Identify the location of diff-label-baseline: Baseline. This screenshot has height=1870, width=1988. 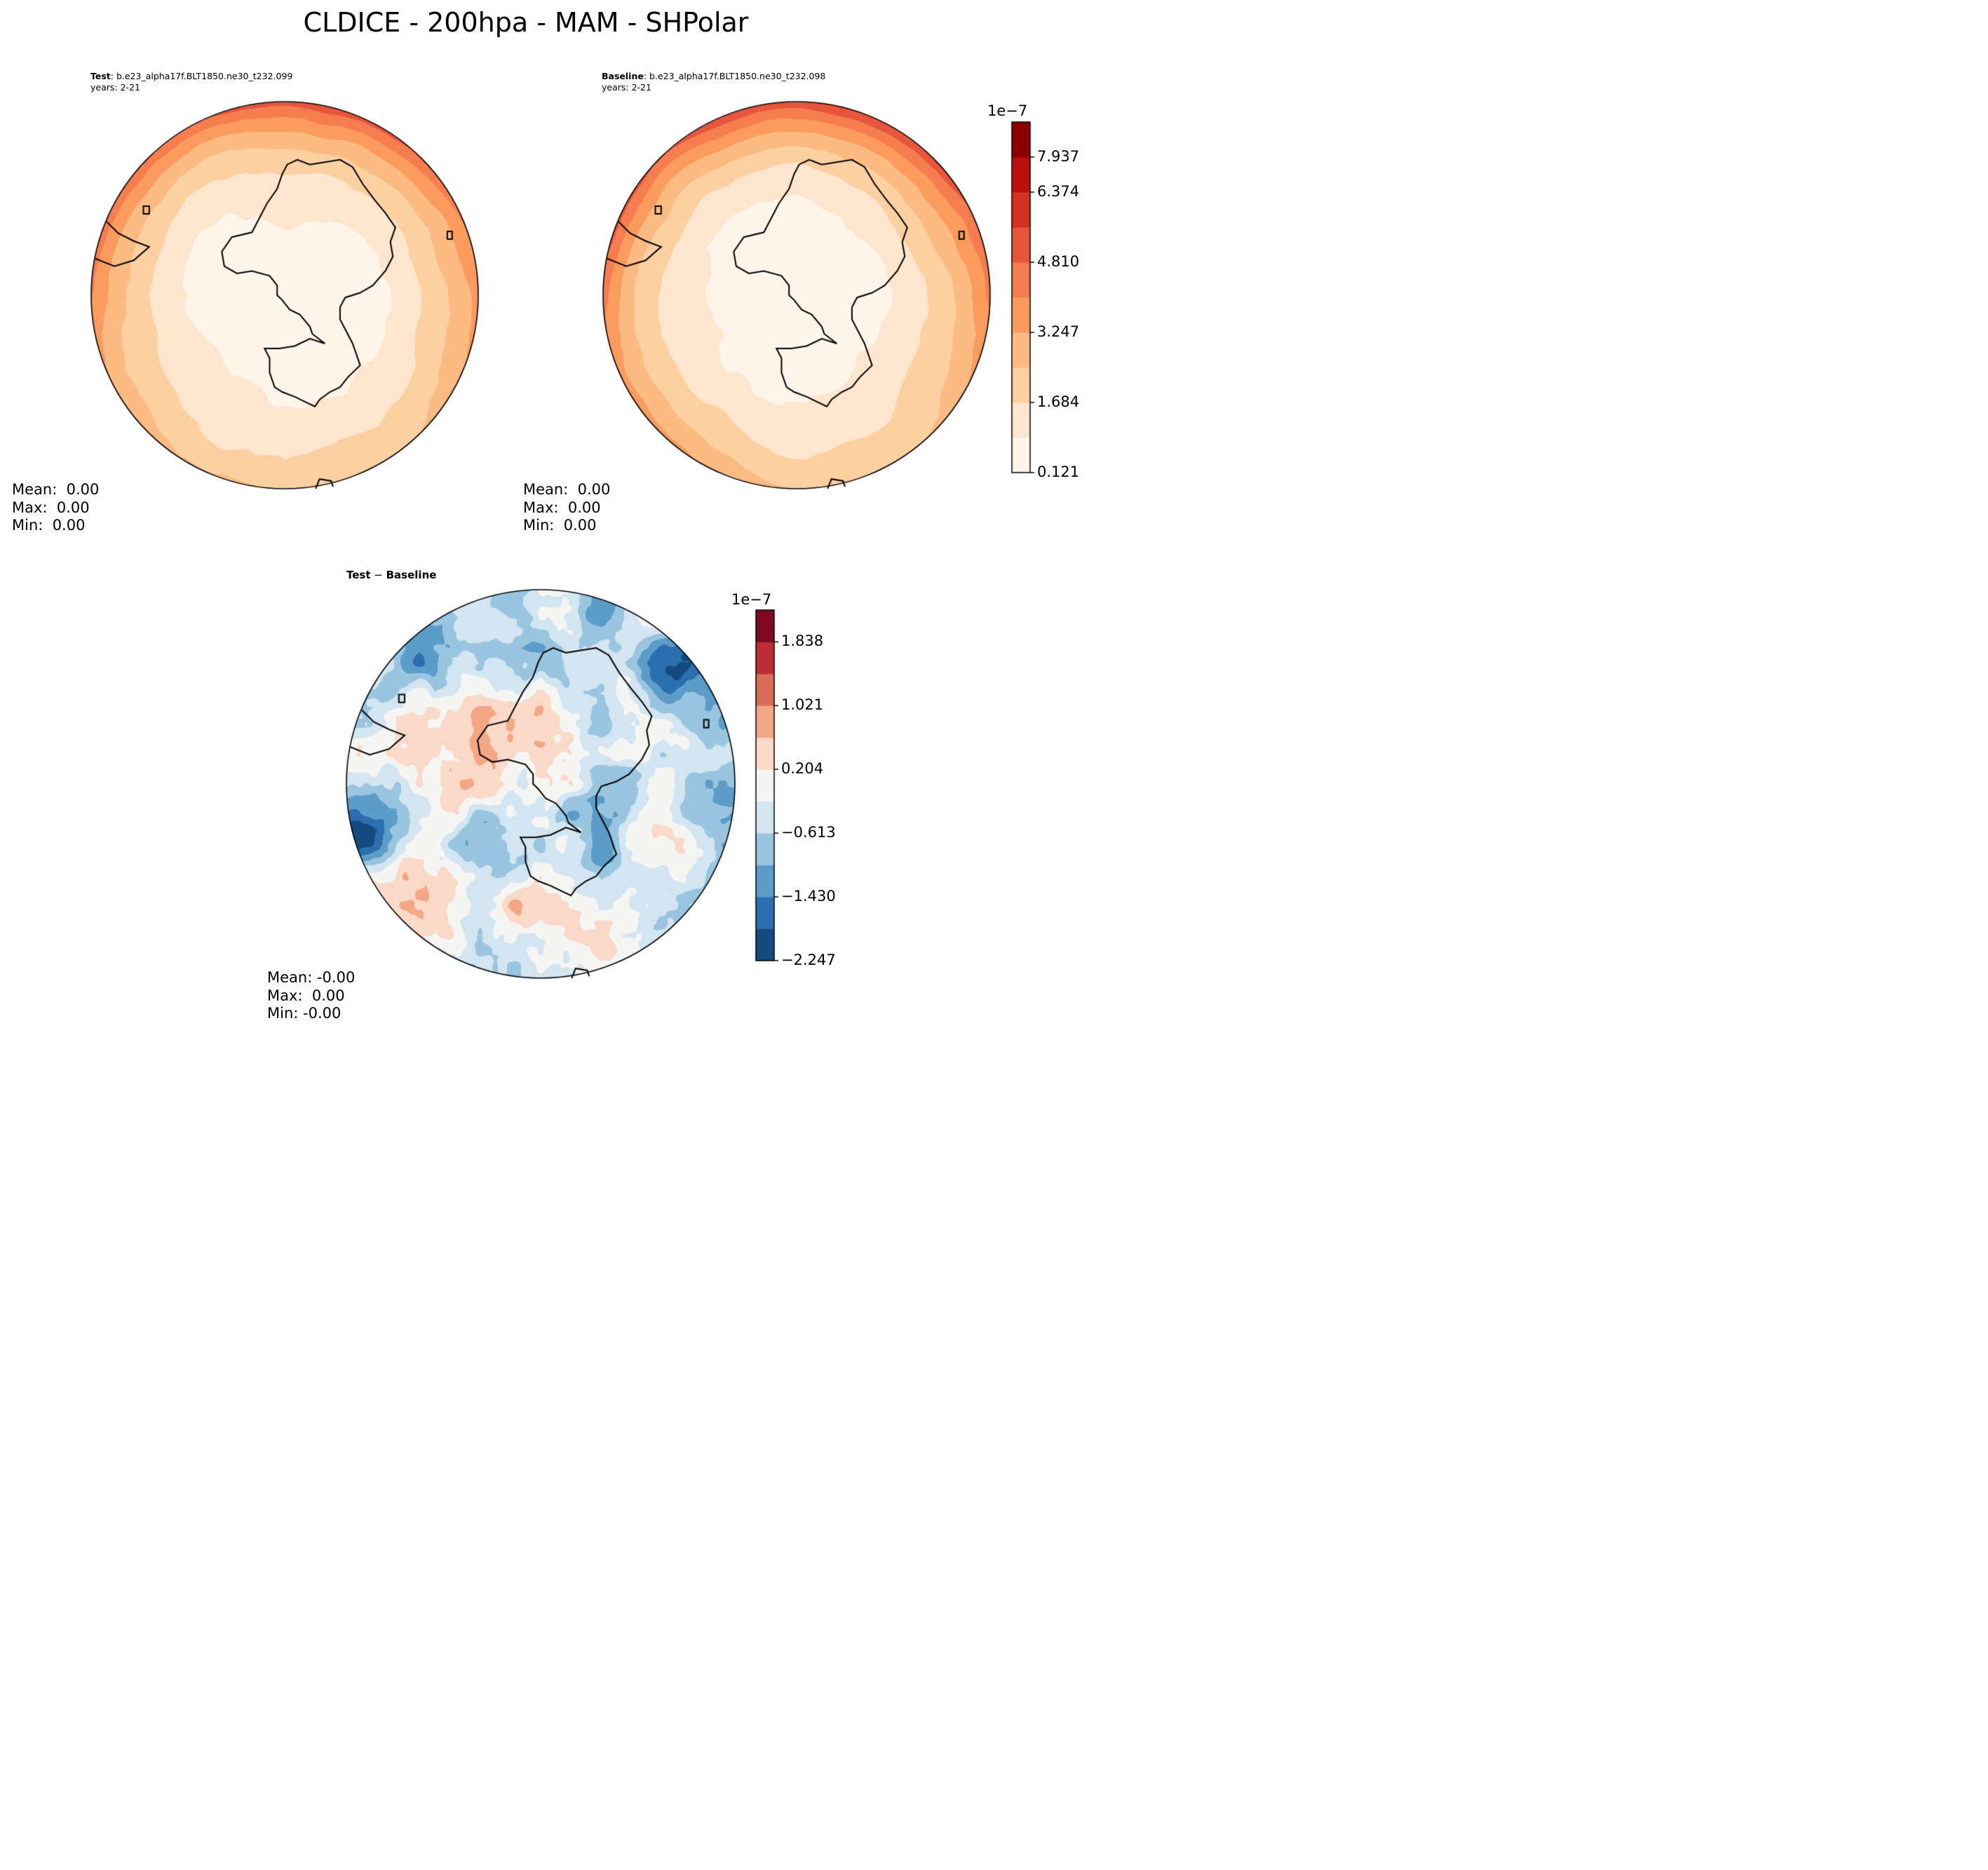
(411, 575).